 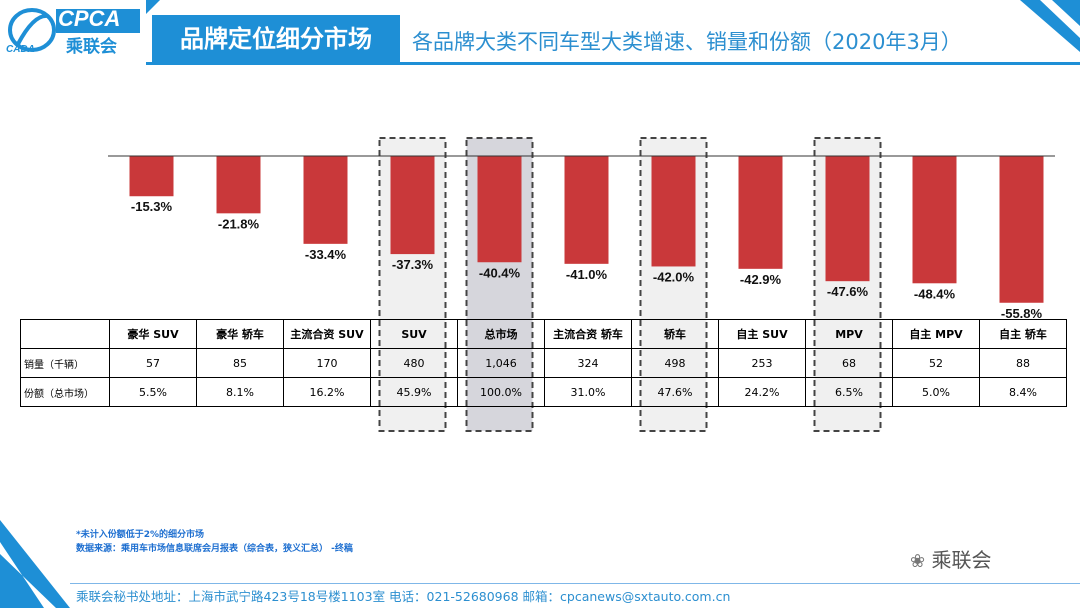 I want to click on table-cell: 57, so click(x=153, y=363).